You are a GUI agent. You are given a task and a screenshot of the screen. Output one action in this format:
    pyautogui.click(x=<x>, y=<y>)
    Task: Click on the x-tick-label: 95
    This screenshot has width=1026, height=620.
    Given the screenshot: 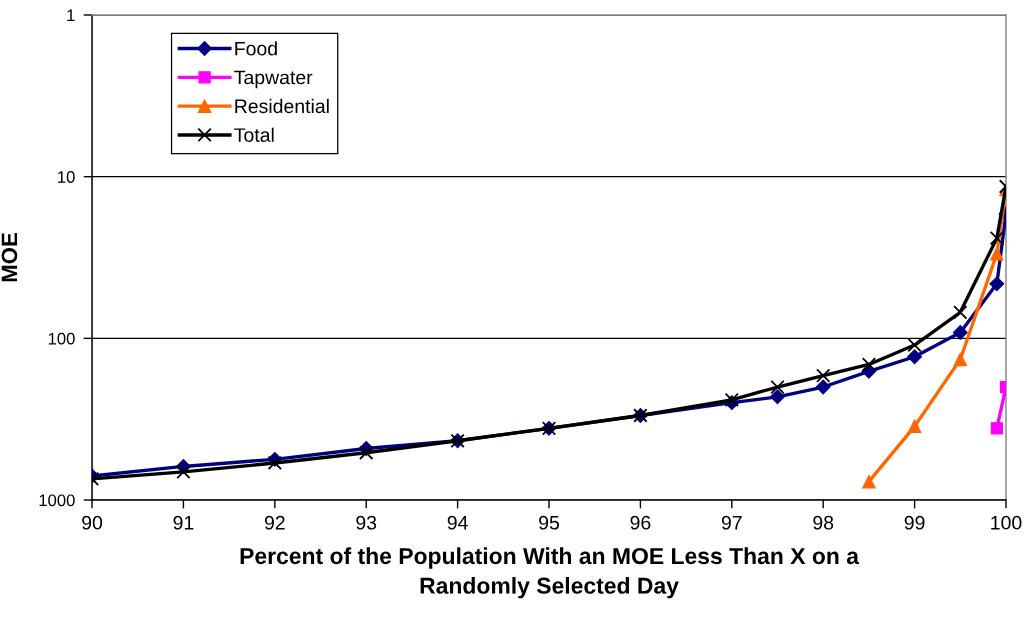 What is the action you would take?
    pyautogui.click(x=549, y=522)
    